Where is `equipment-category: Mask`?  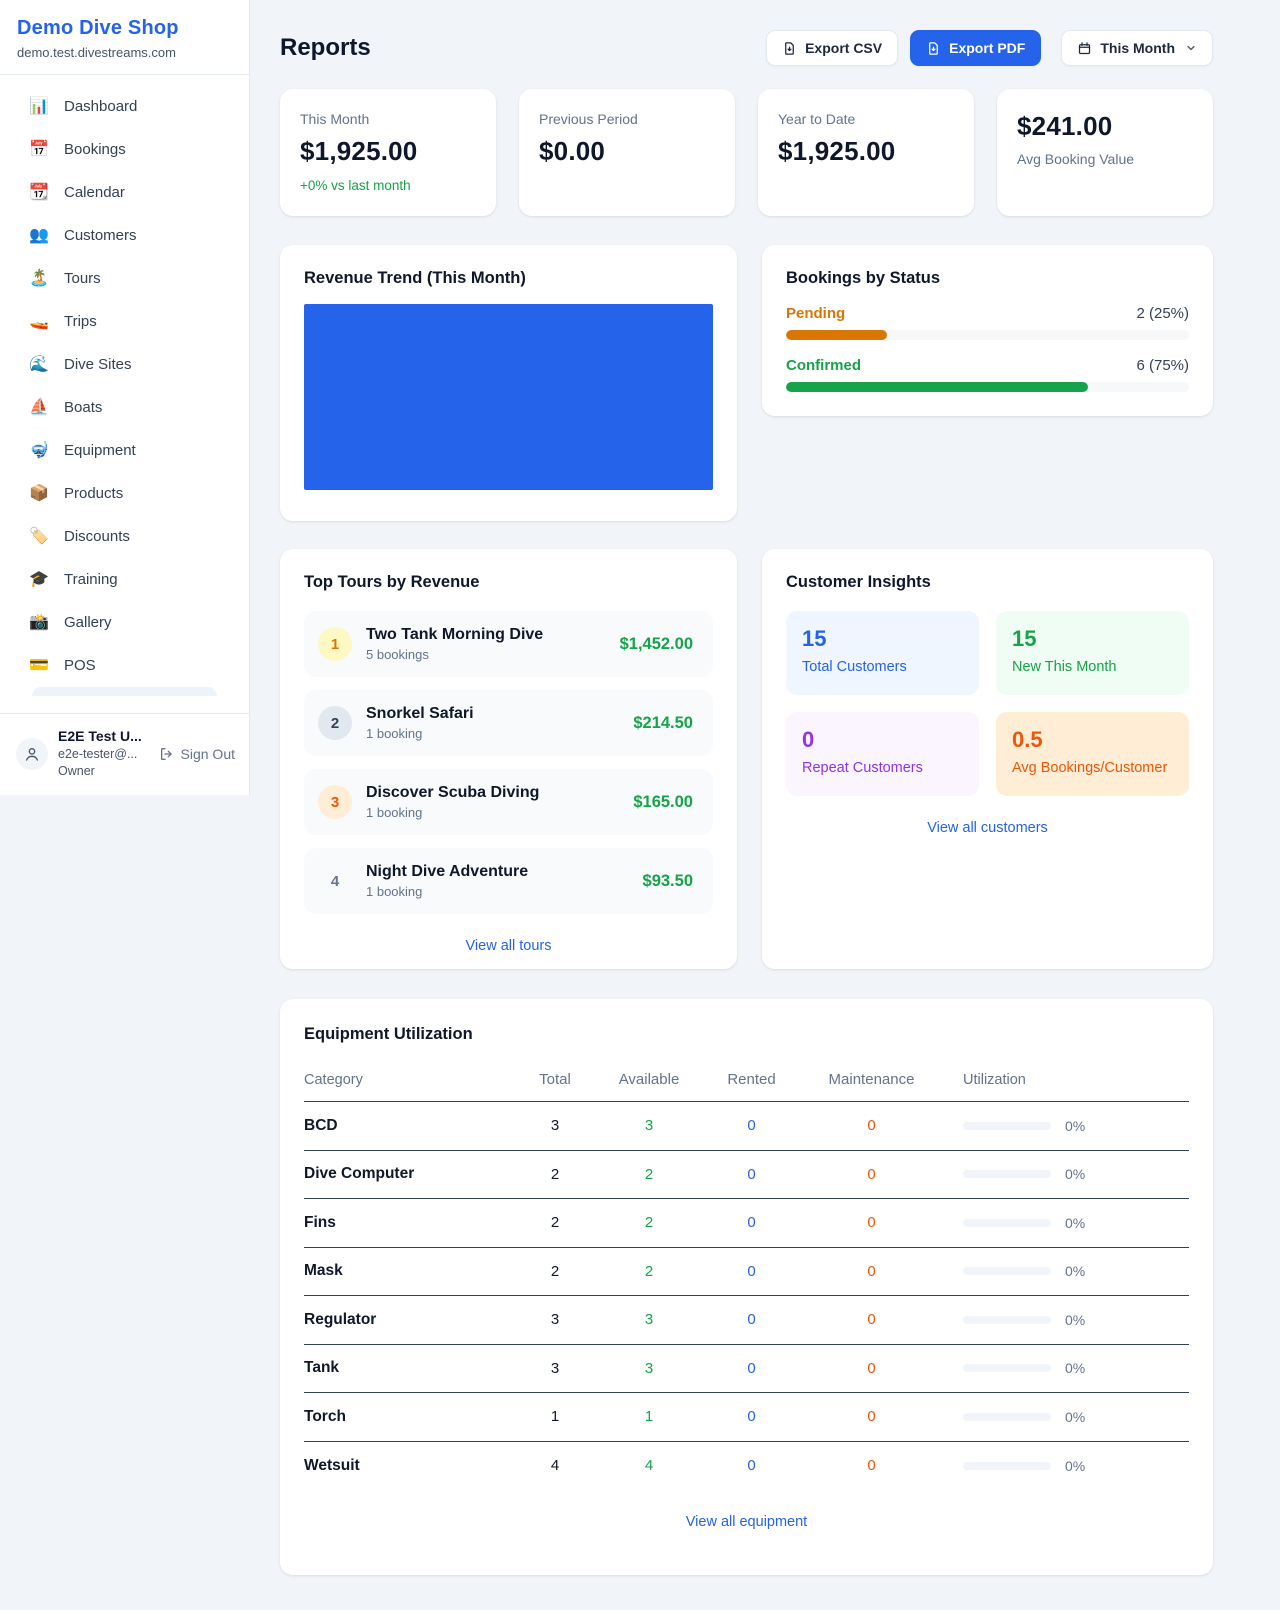 equipment-category: Mask is located at coordinates (323, 1271).